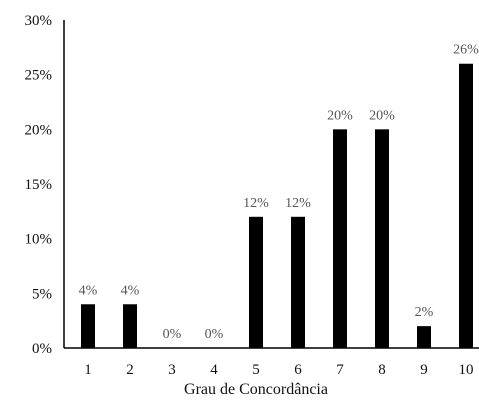  I want to click on x-axis-title: Grau de Concordância, so click(256, 389).